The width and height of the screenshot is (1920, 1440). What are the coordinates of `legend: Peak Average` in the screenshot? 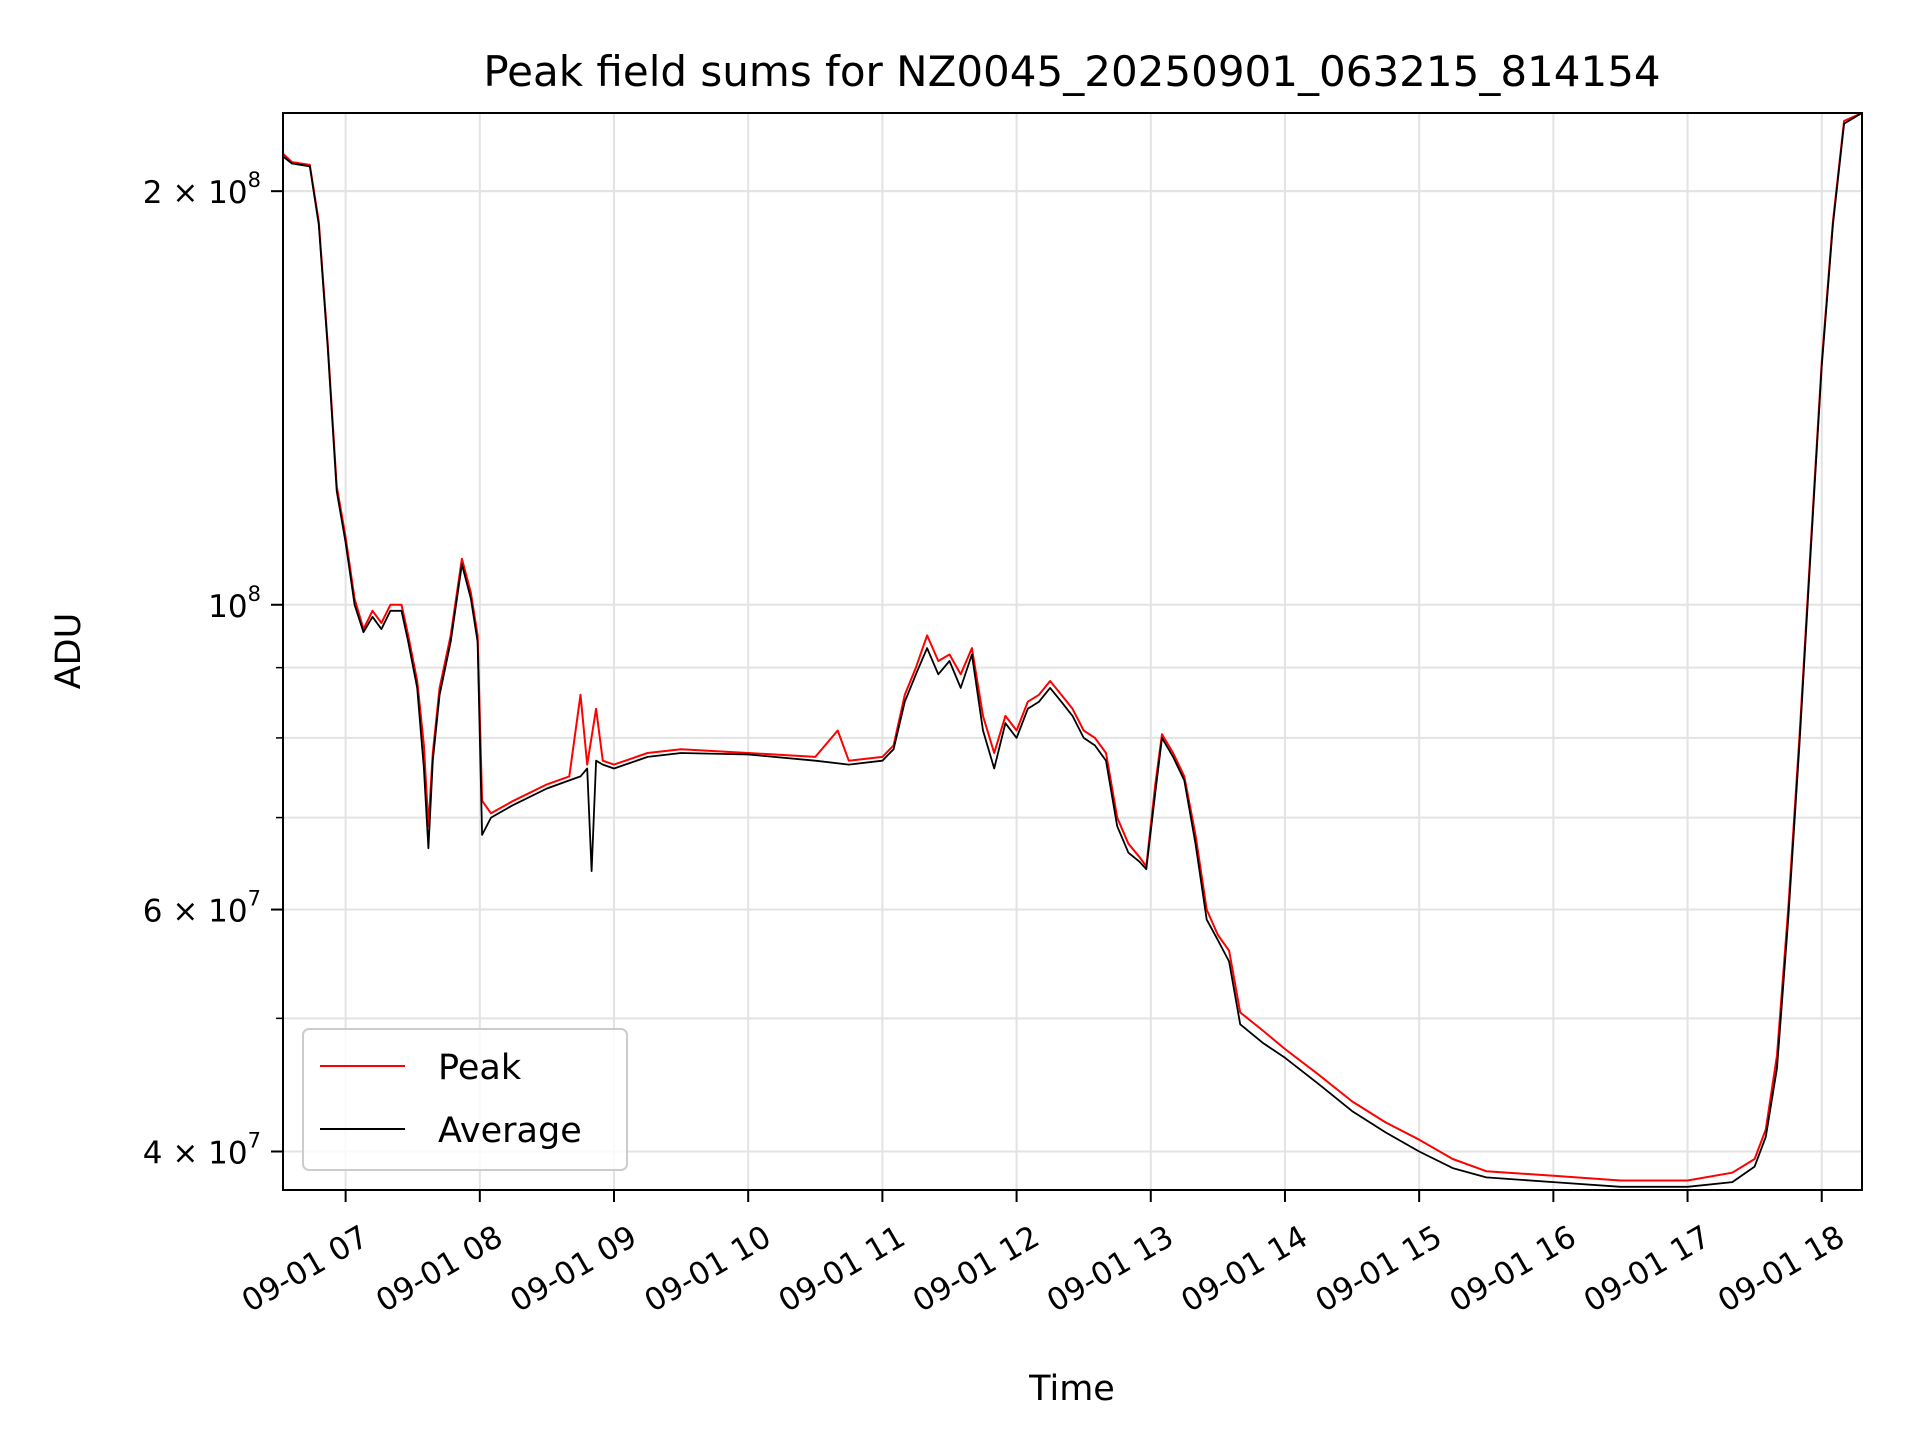 It's located at (465, 1099).